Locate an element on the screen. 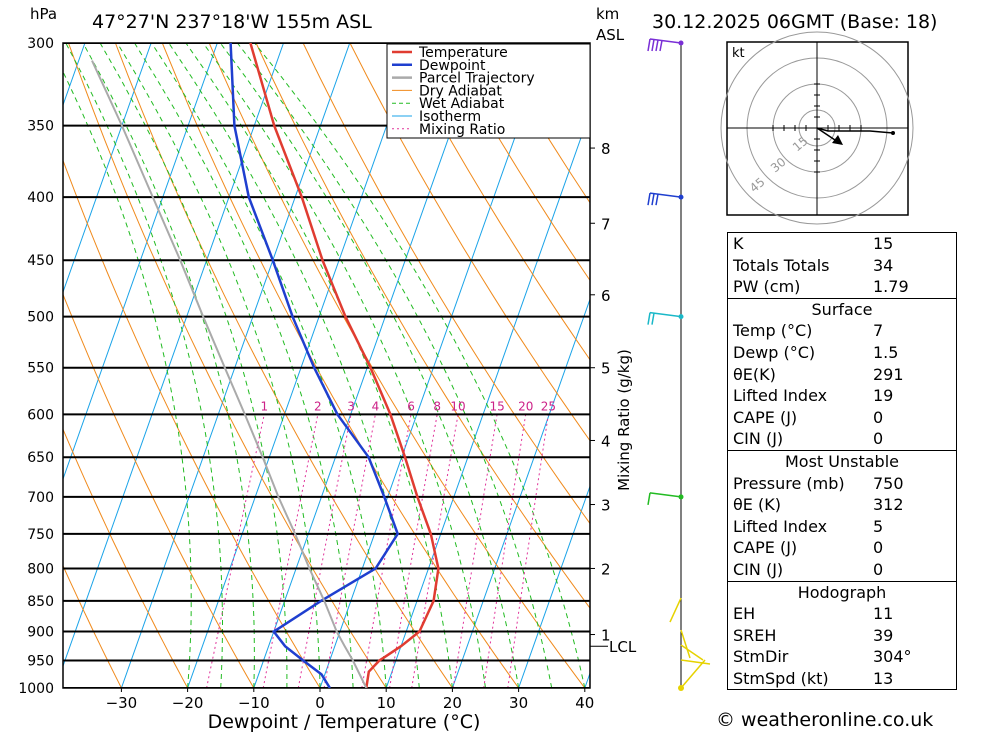  x-tick-label: 30 is located at coordinates (518, 703).